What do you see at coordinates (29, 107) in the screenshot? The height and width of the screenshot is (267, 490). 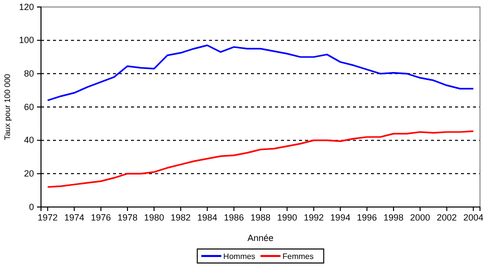 I see `y-tick-label: 60` at bounding box center [29, 107].